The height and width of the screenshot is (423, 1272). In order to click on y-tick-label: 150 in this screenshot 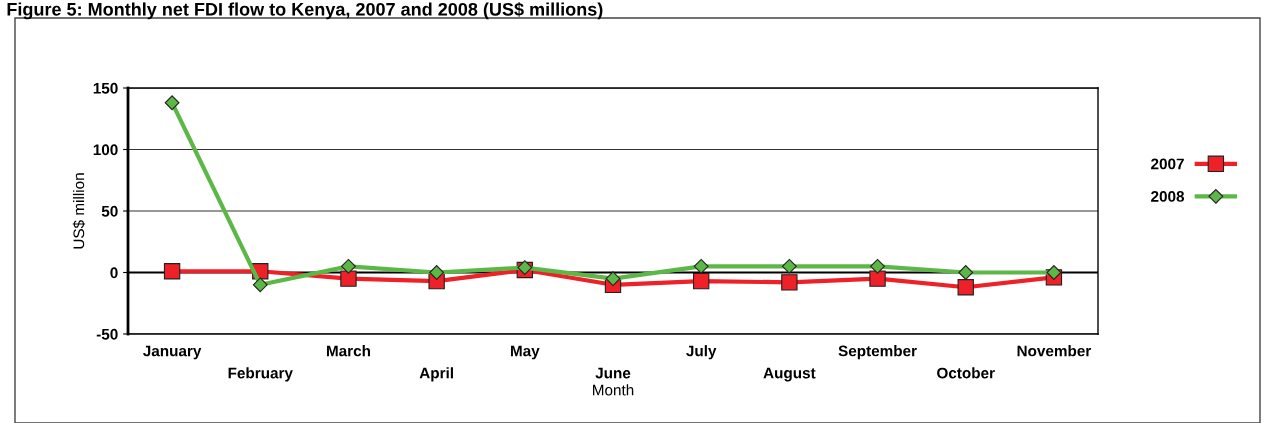, I will do `click(105, 88)`.